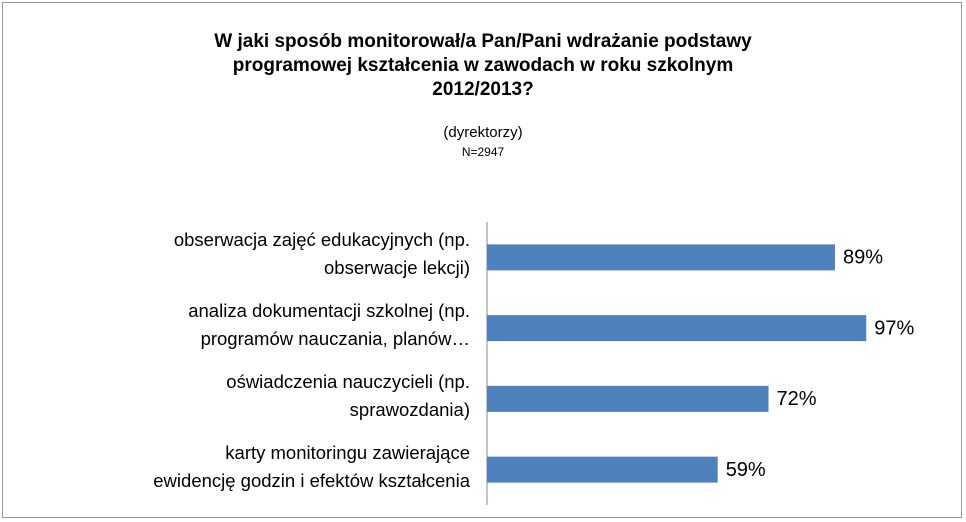 Image resolution: width=966 pixels, height=522 pixels. What do you see at coordinates (483, 152) in the screenshot?
I see `chart-note: N=2947` at bounding box center [483, 152].